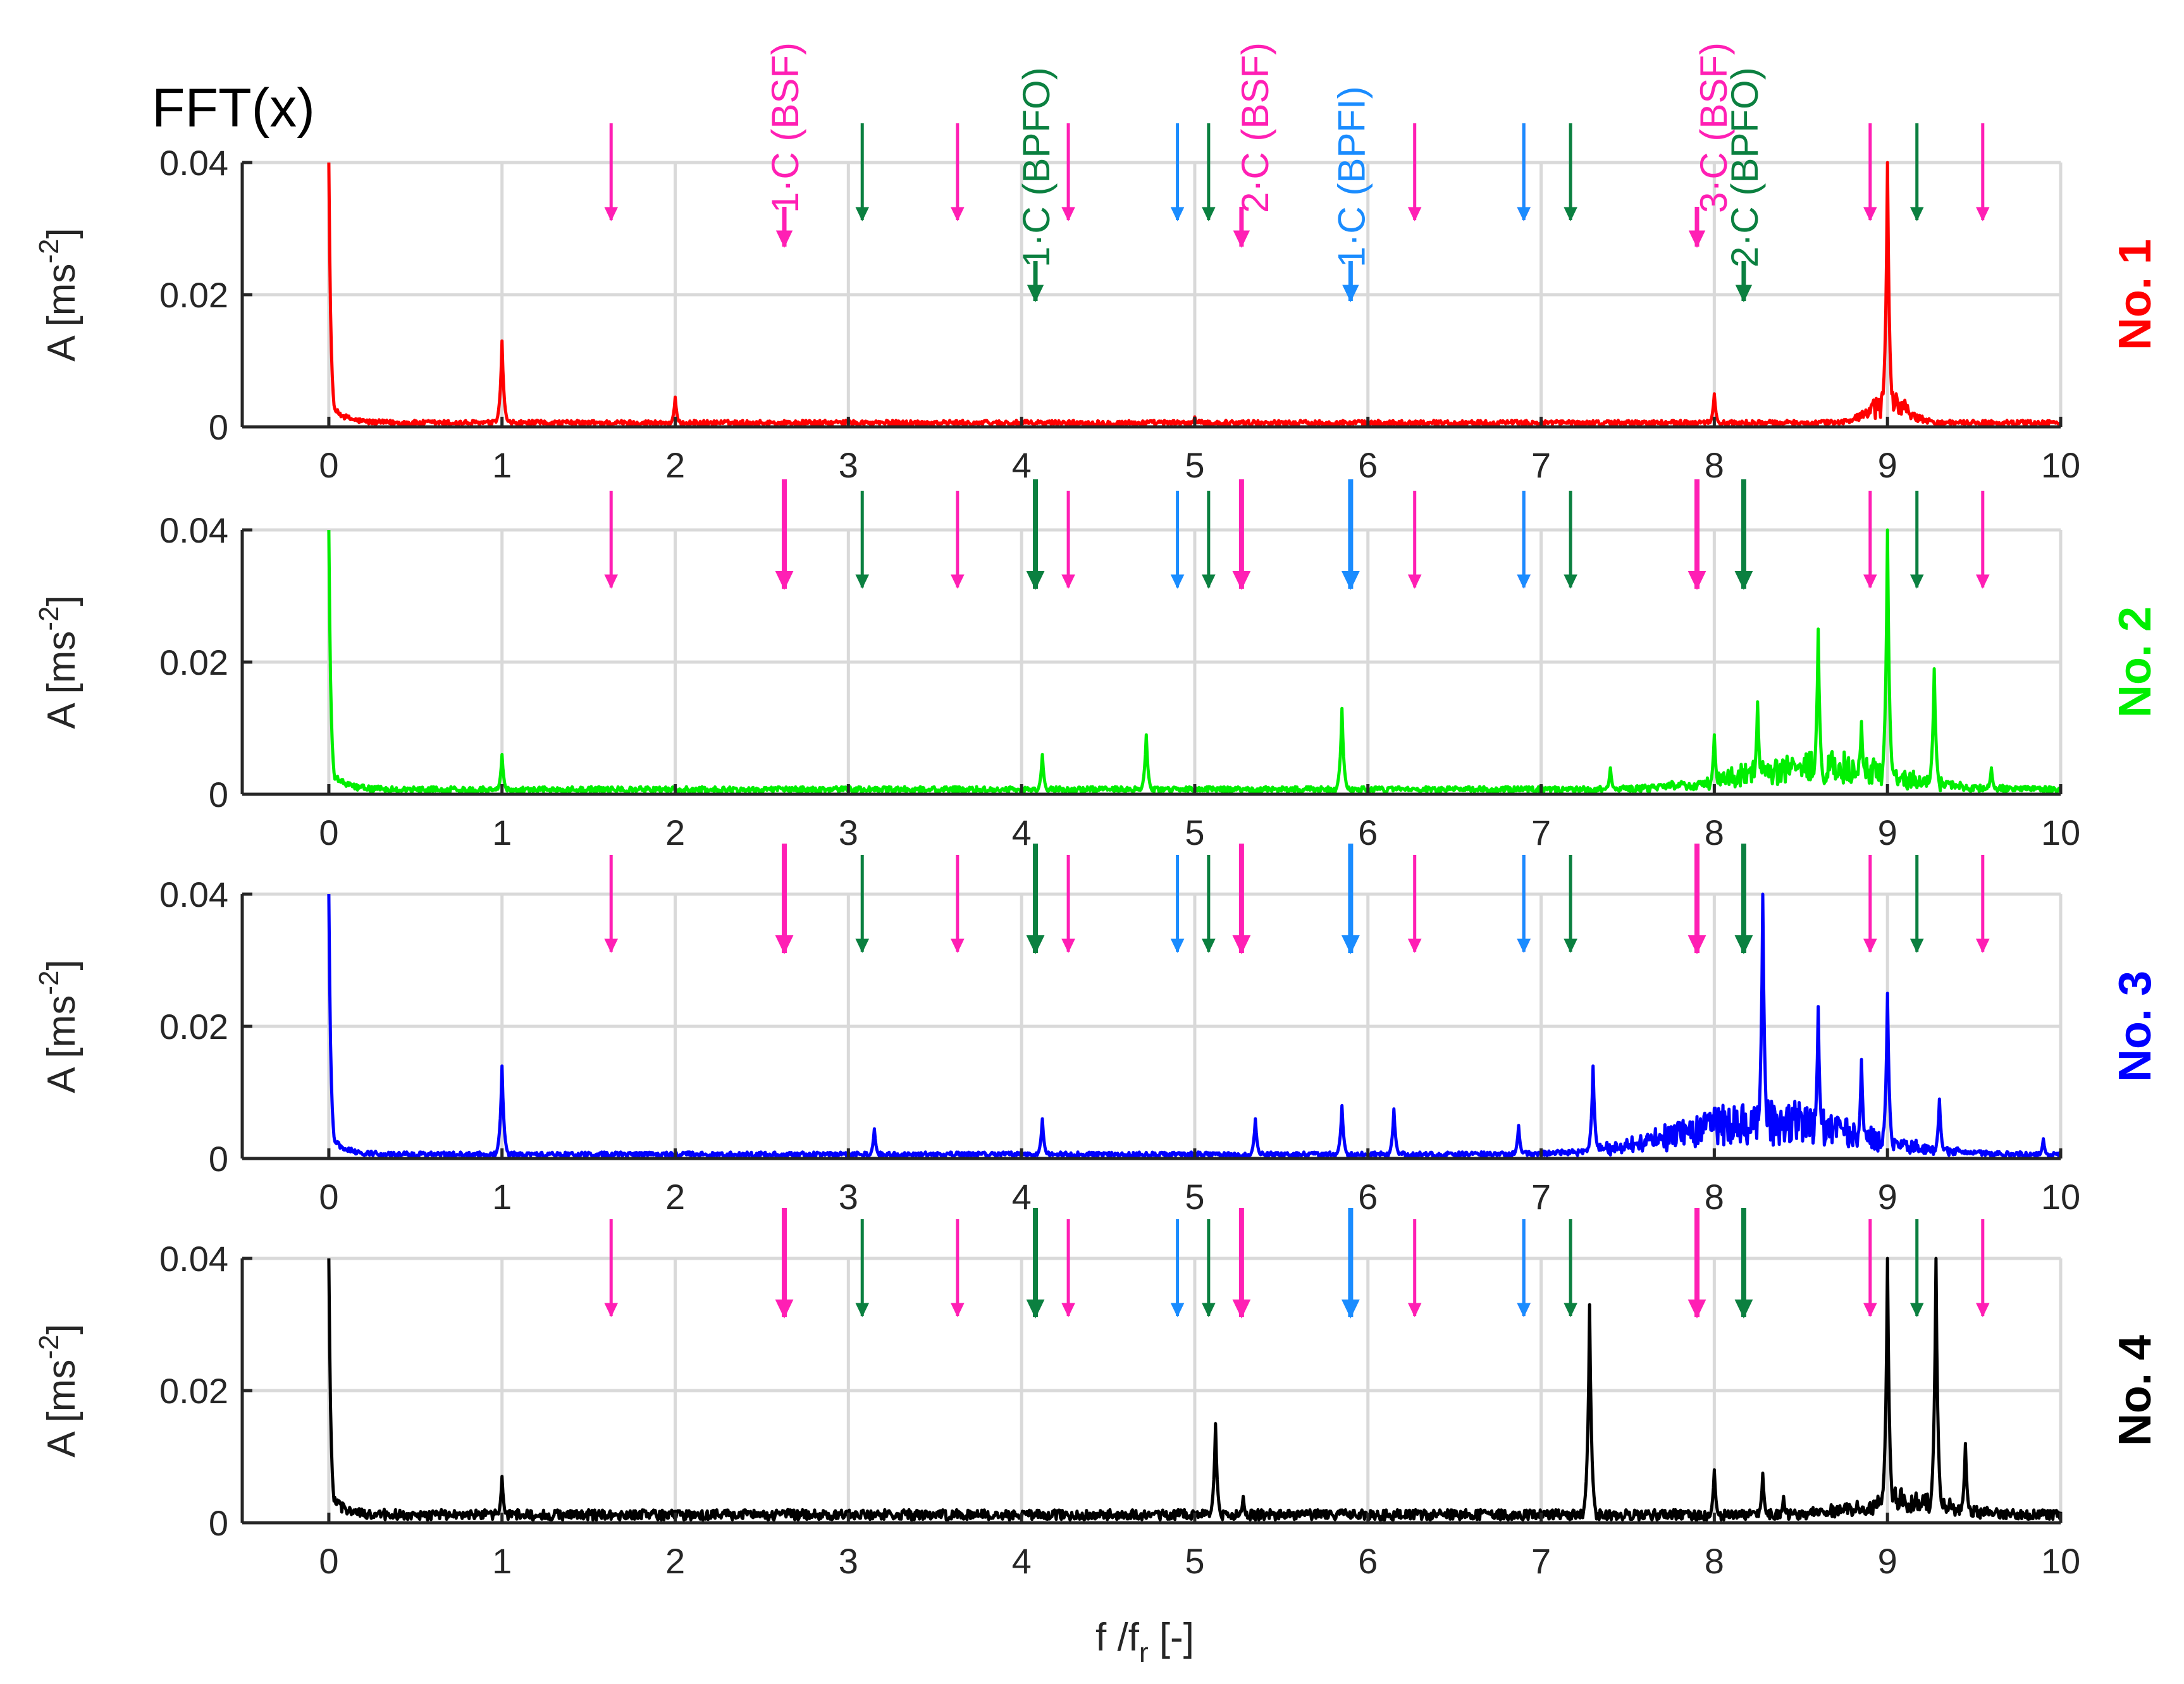 This screenshot has height=1684, width=2184. Describe the element at coordinates (1036, 167) in the screenshot. I see `annotation-label: 1·C (BPFO)` at that location.